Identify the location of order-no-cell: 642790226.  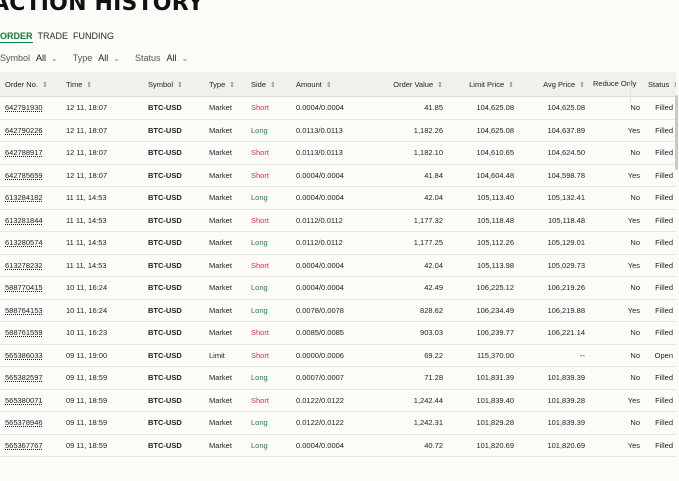
(30, 130).